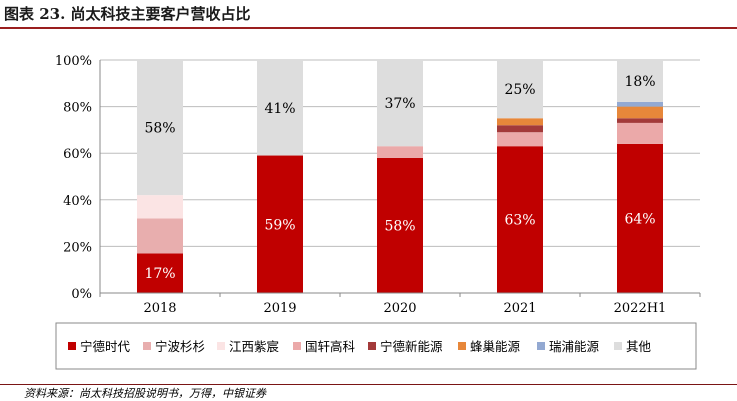  What do you see at coordinates (639, 346) in the screenshot?
I see `legend-label: 其他` at bounding box center [639, 346].